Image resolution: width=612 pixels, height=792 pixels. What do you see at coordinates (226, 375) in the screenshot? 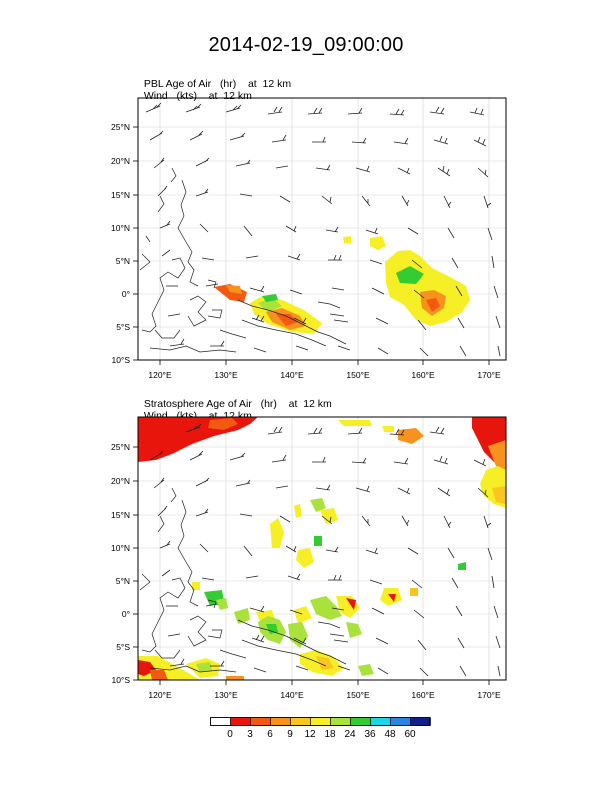
I see `top-lon-label: 130°E` at bounding box center [226, 375].